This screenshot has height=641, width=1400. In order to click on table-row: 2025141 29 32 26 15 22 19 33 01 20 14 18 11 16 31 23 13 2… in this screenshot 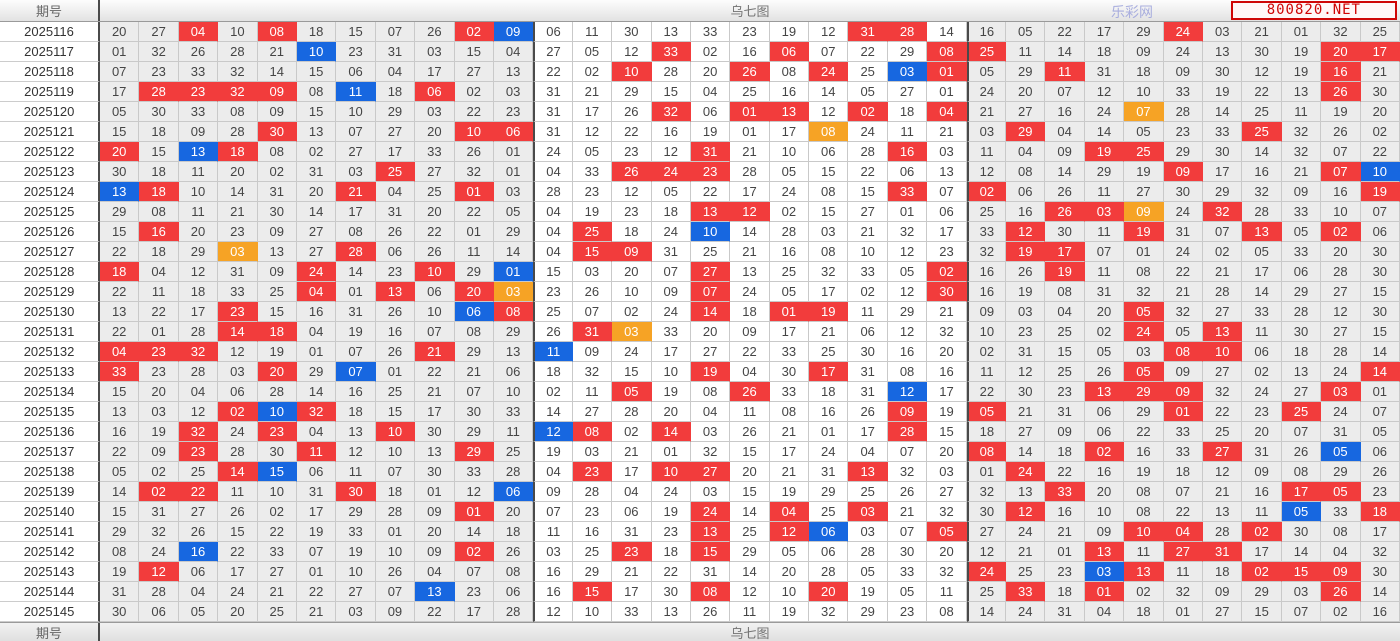, I will do `click(700, 532)`.